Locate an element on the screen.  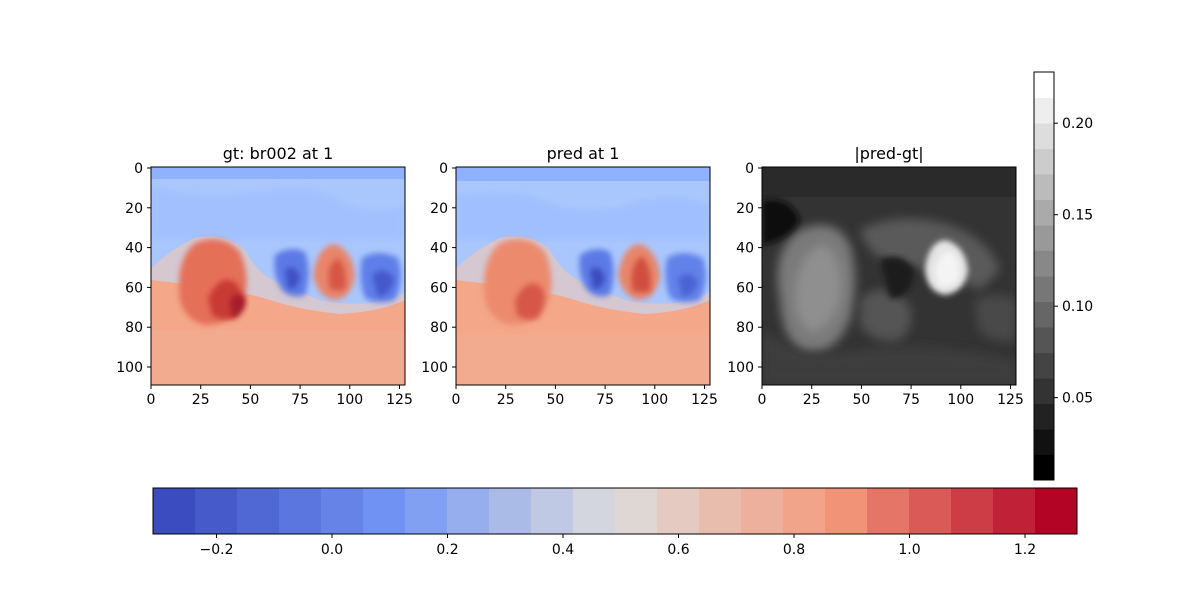
svg-text: 0.15 is located at coordinates (1077, 216).